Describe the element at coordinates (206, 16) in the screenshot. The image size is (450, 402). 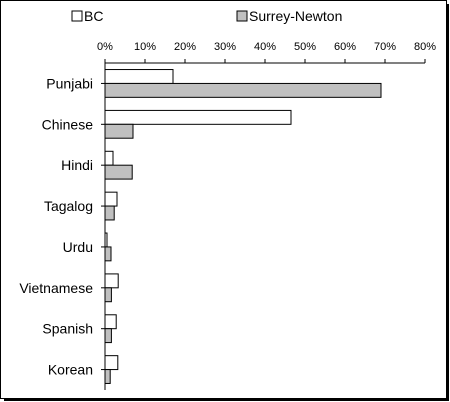
I see `legend: BC Surrey-Newton` at that location.